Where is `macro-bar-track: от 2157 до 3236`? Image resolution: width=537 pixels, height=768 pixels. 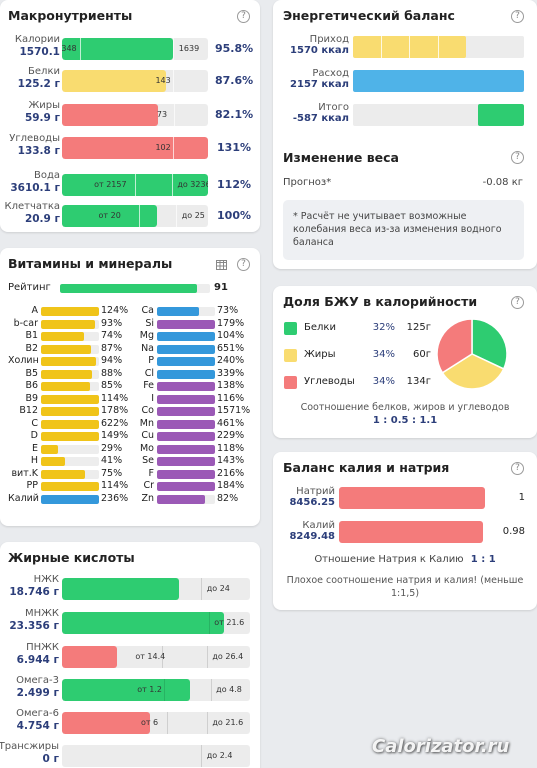 macro-bar-track: от 2157 до 3236 is located at coordinates (135, 185).